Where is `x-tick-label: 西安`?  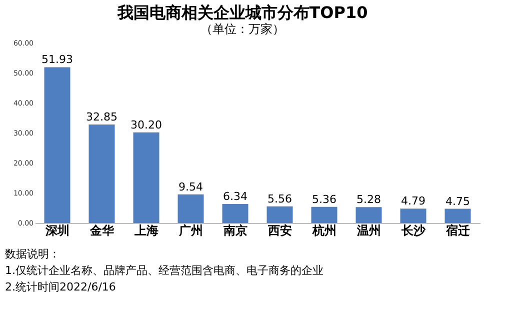 x-tick-label: 西安 is located at coordinates (279, 231).